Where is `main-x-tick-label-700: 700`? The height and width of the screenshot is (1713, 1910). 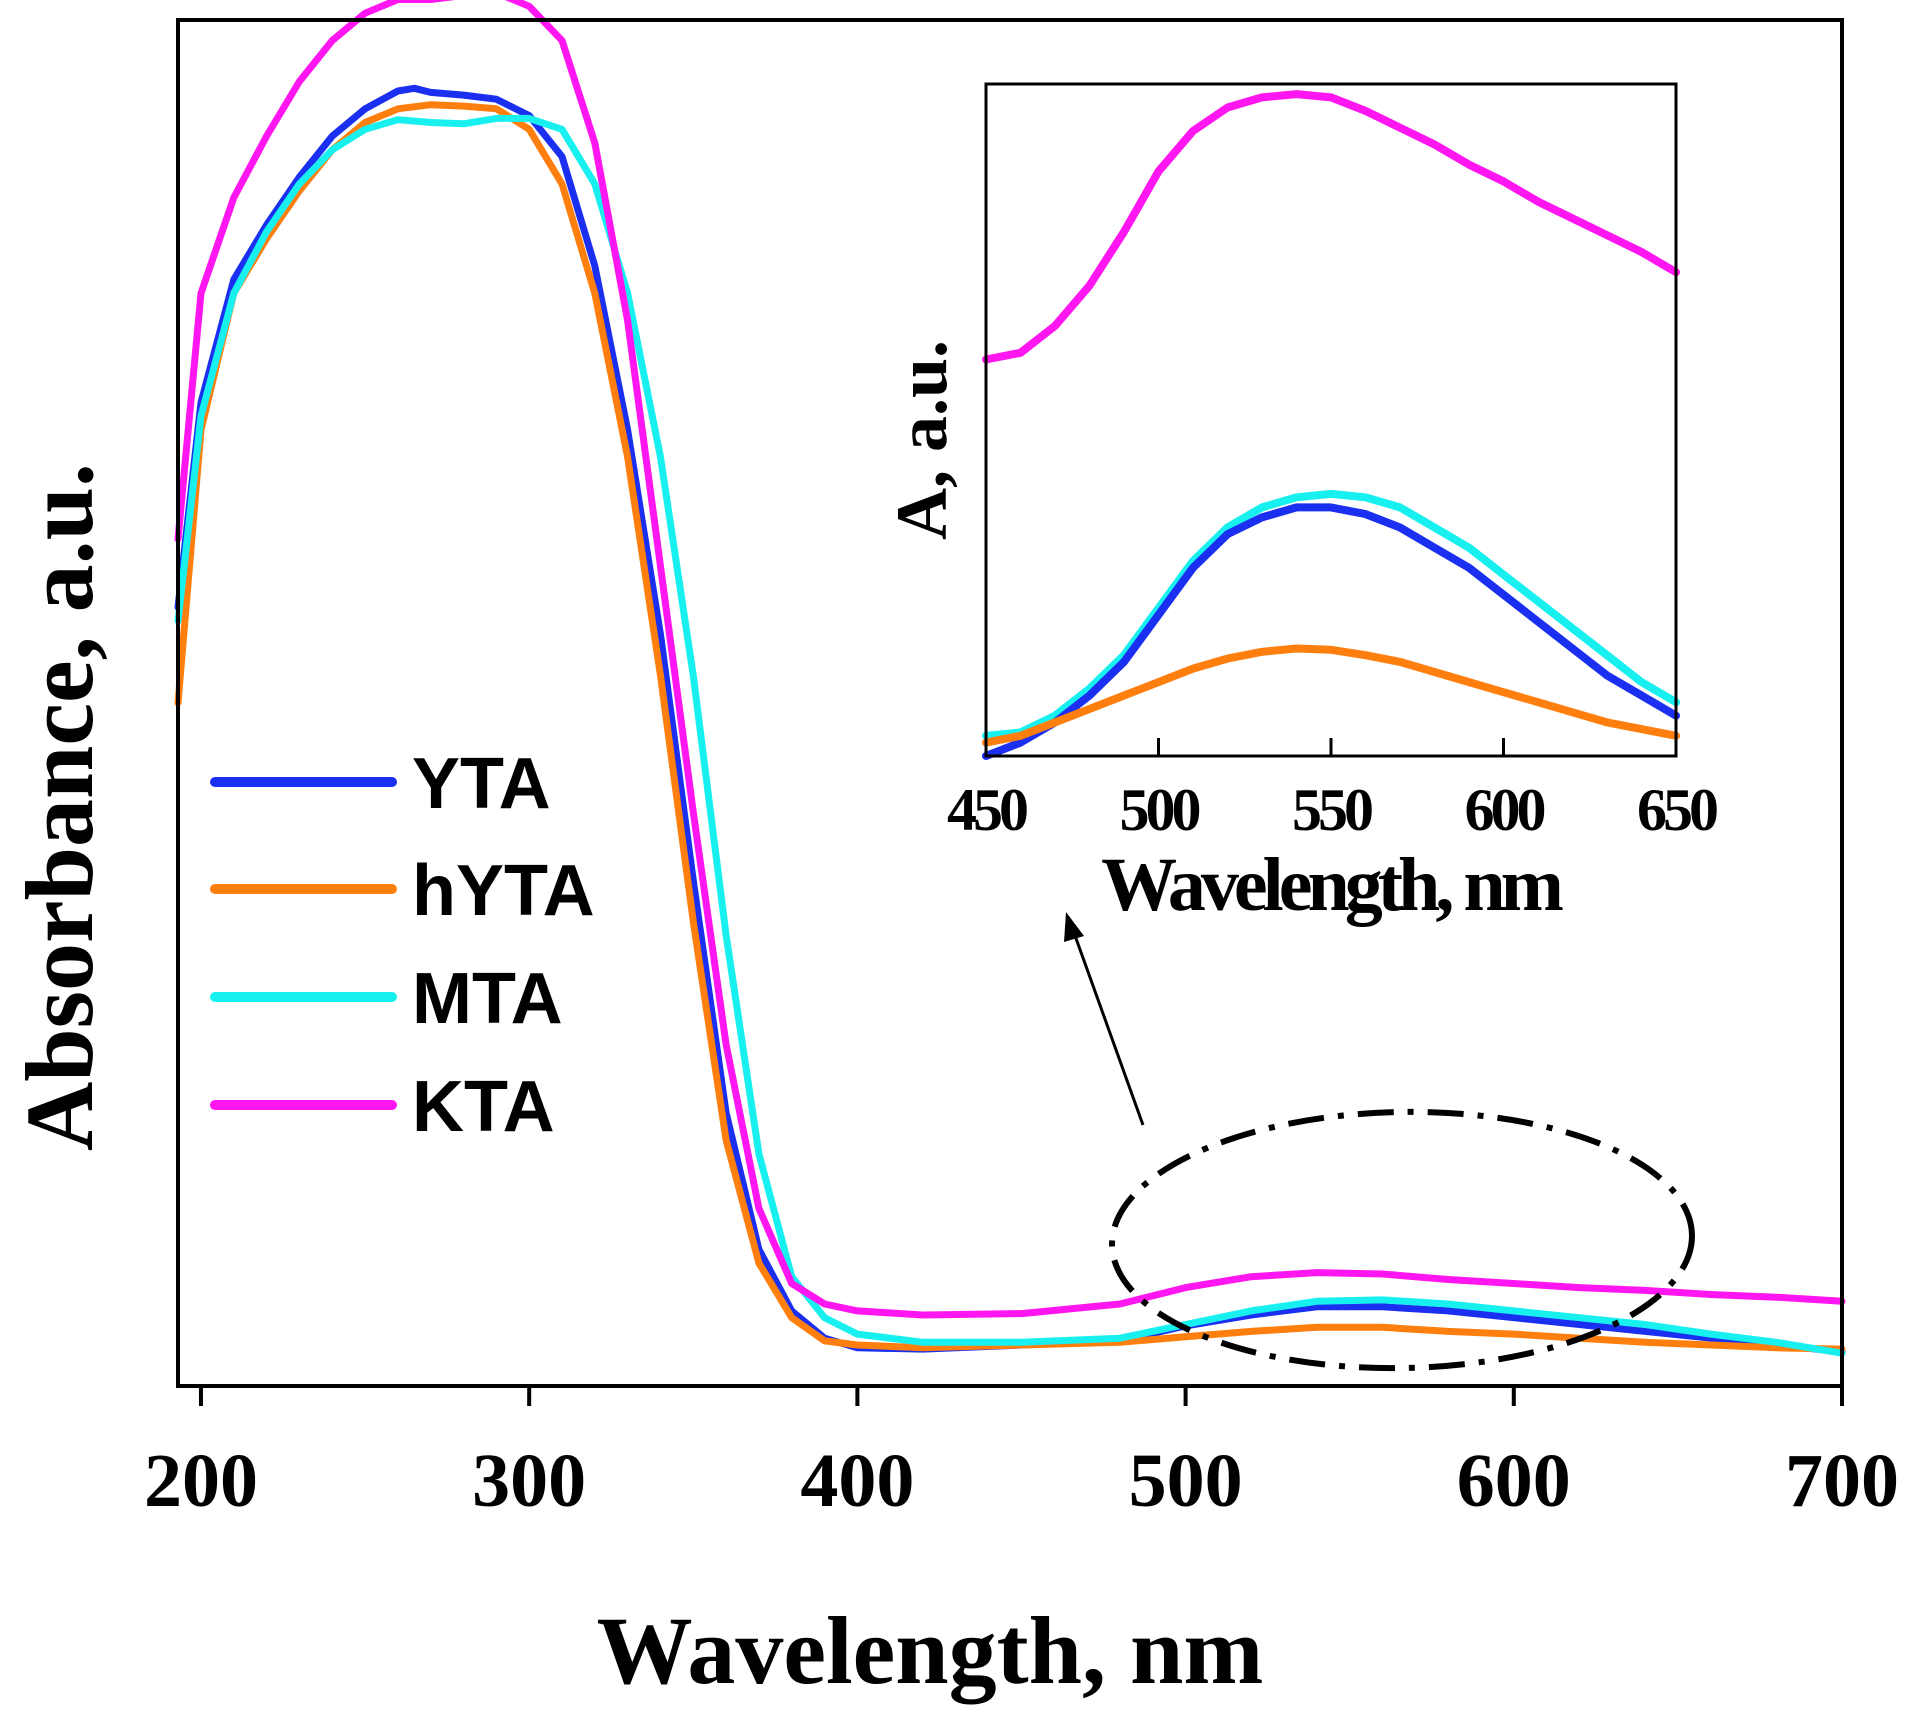 main-x-tick-label-700: 700 is located at coordinates (1842, 1481).